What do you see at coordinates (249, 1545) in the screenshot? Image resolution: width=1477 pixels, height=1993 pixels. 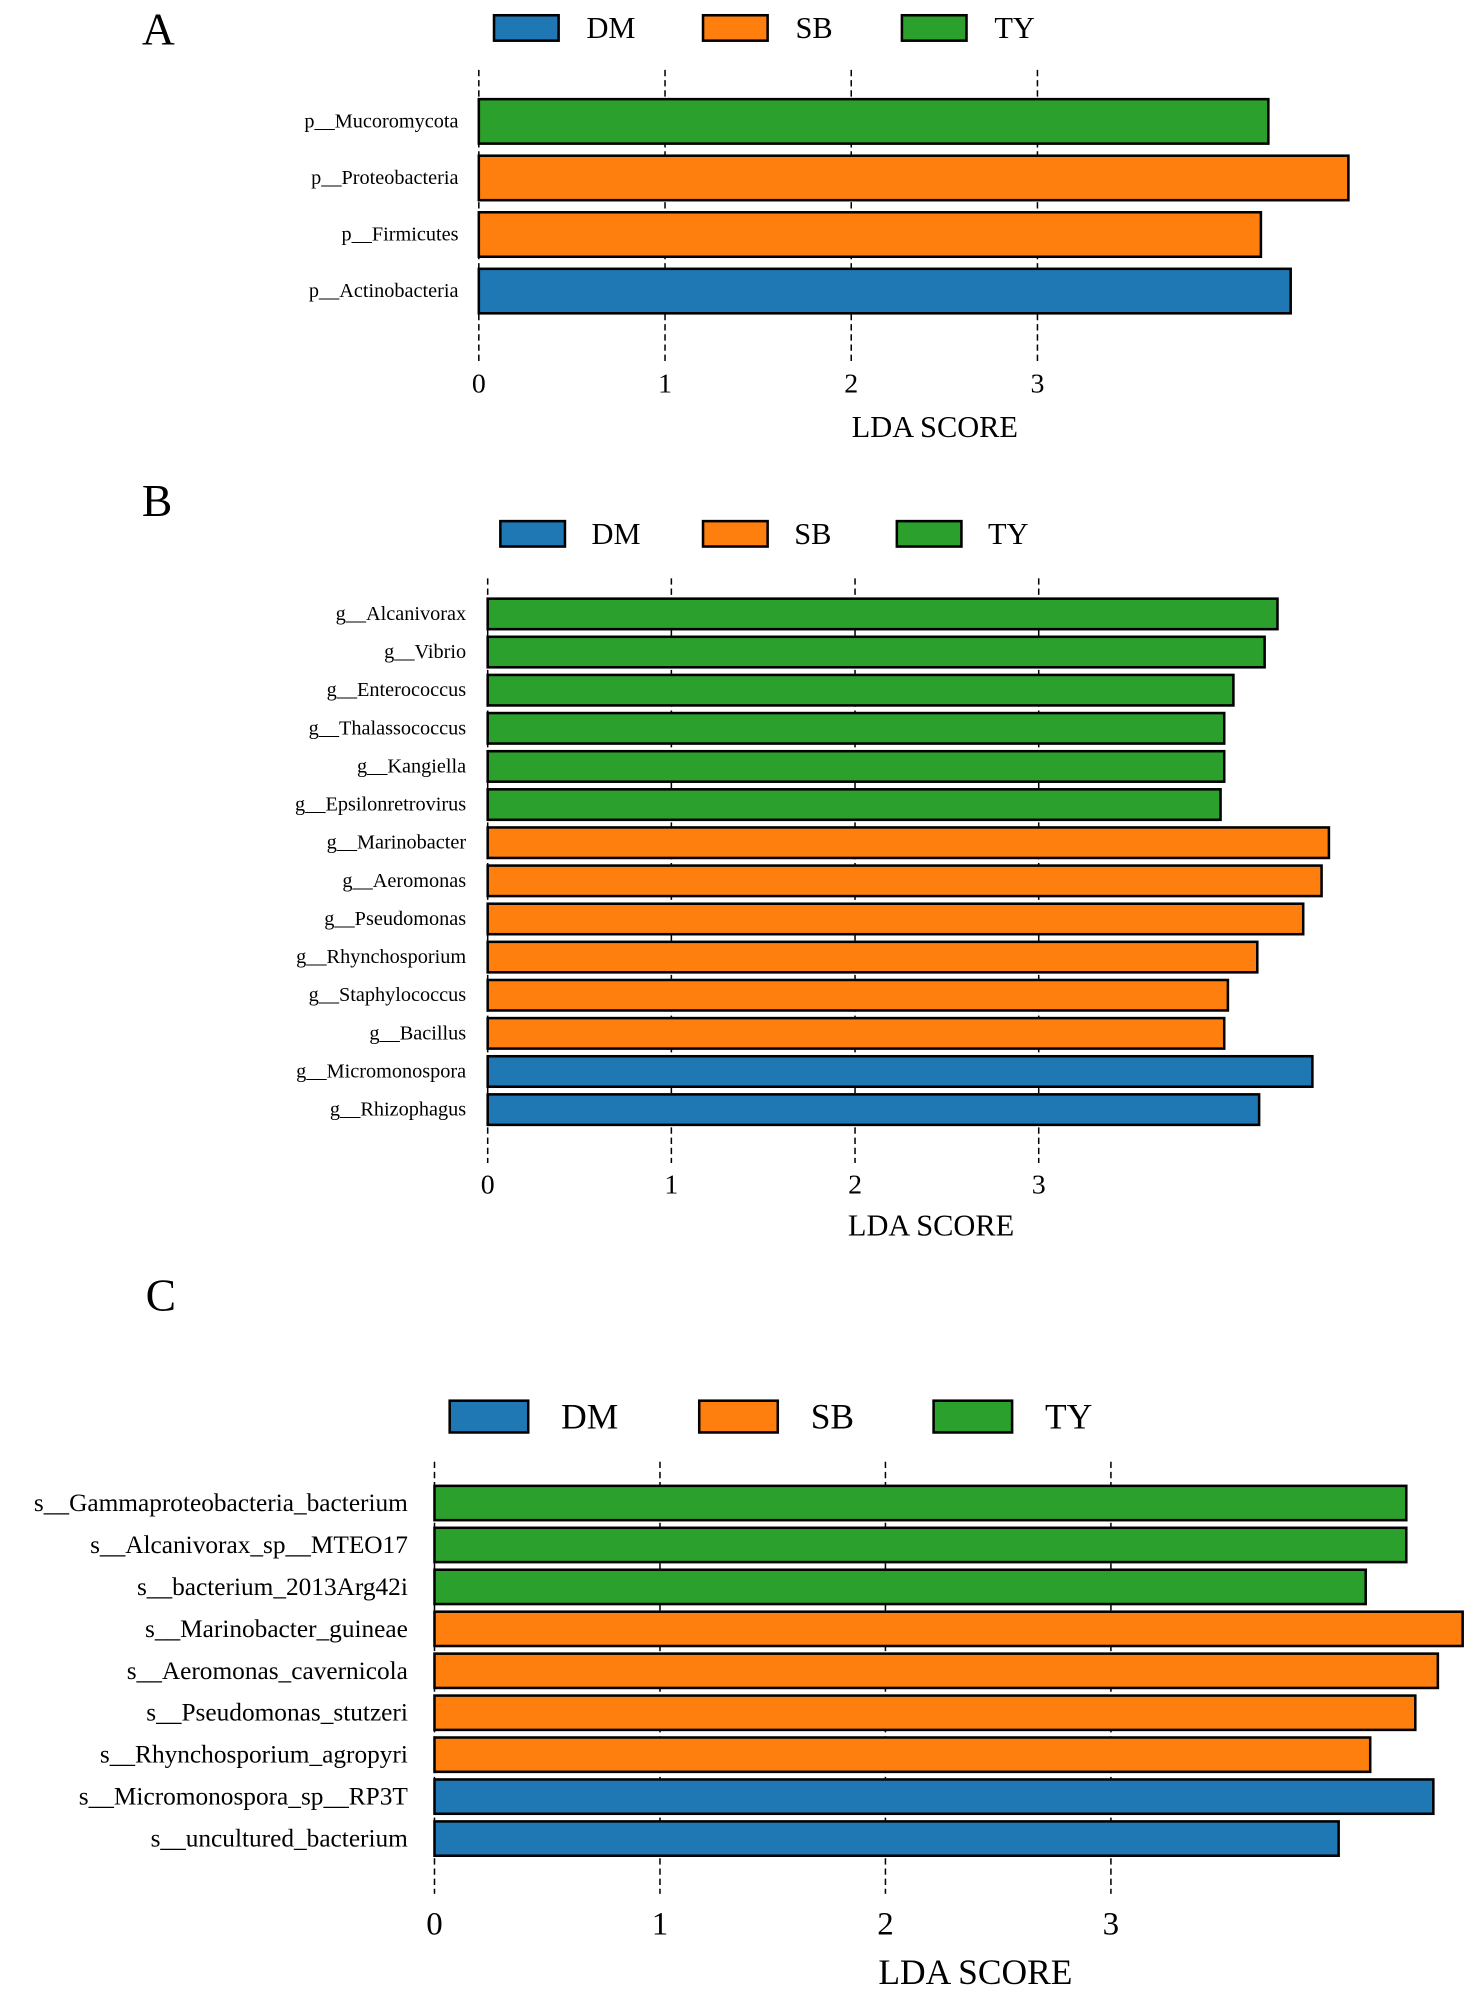 I see `category-label: s__Alcanivorax_sp__MTEO17` at bounding box center [249, 1545].